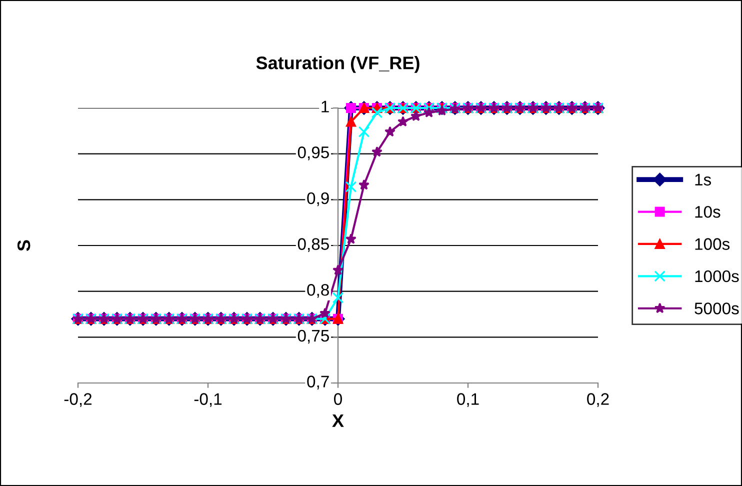  Describe the element at coordinates (338, 420) in the screenshot. I see `x-axis-title: X` at that location.